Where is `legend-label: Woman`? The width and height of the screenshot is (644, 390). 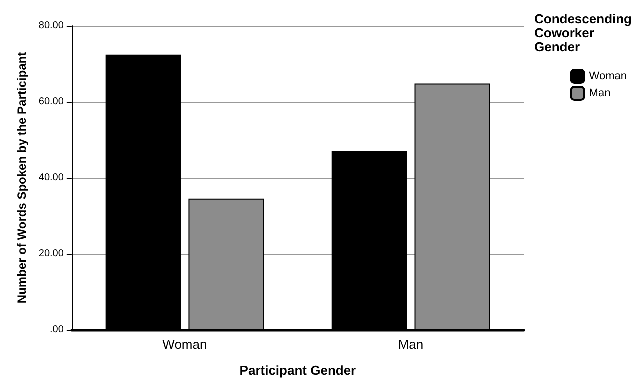
legend-label: Woman is located at coordinates (608, 76).